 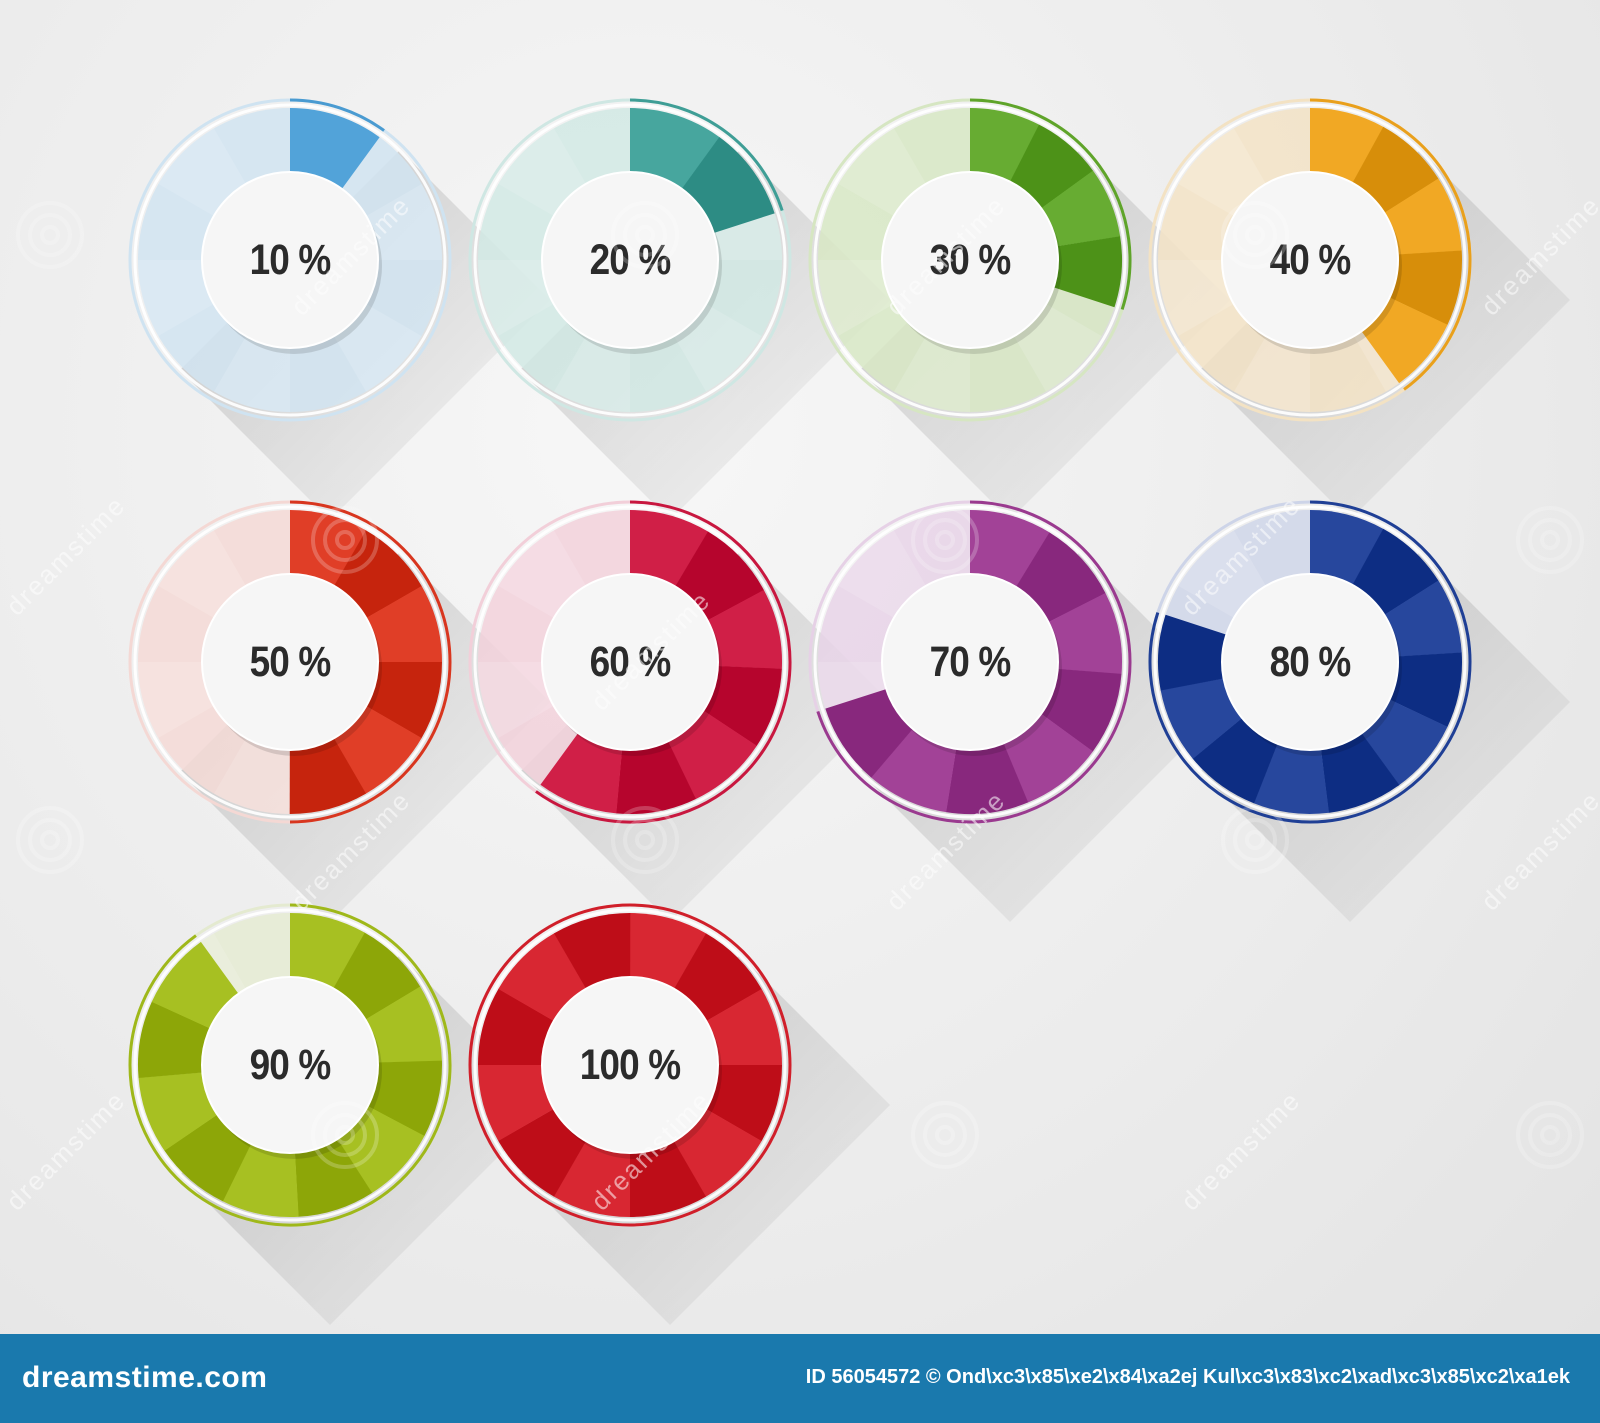 I want to click on footer-logo: dreamstime.com, so click(x=145, y=1377).